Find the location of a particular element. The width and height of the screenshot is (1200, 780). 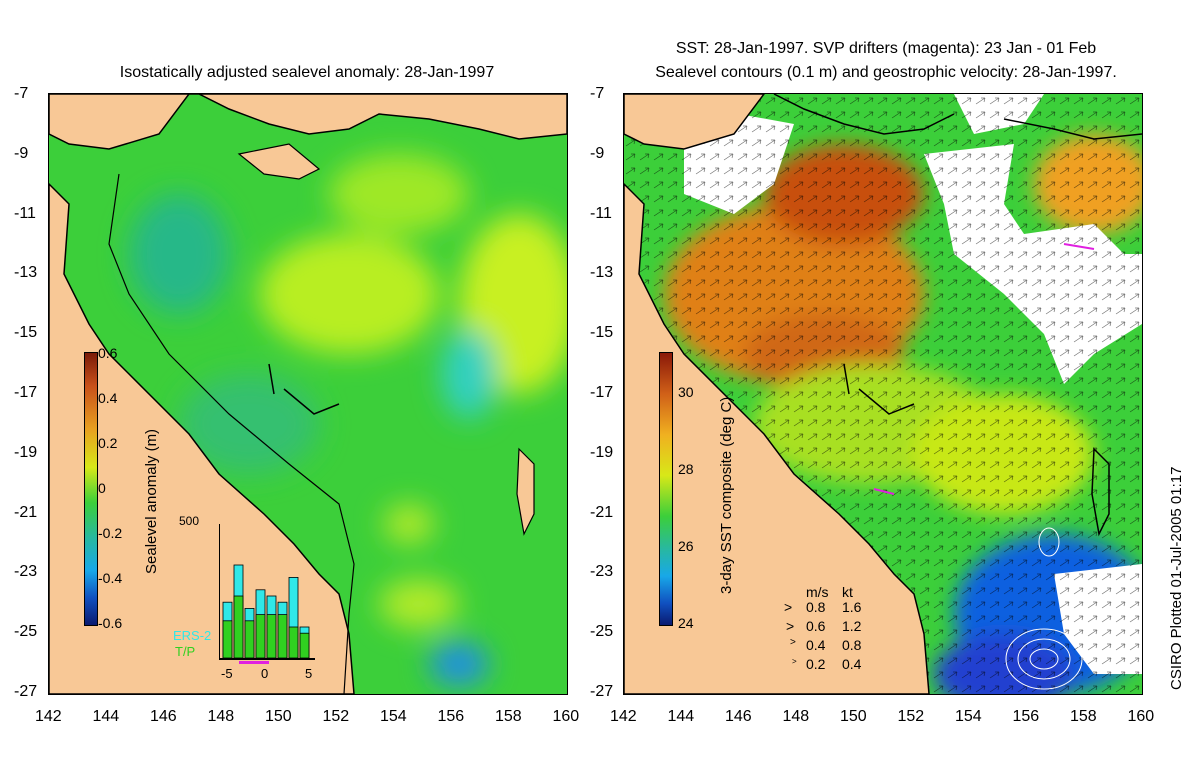

legend-ms: 0.4 is located at coordinates (816, 645).